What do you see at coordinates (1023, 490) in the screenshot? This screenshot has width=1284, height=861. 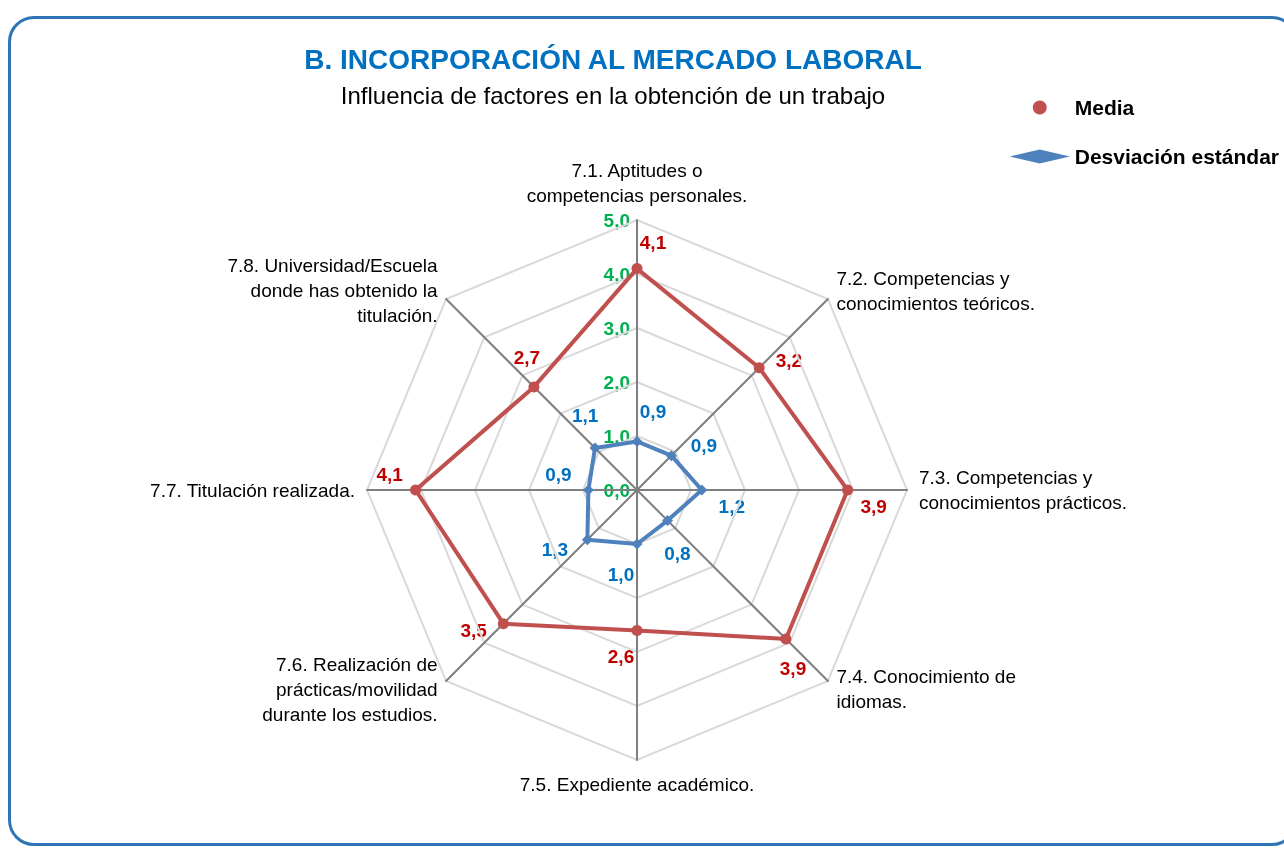 I see `spoke-label: 7.3. Competencias y conocimientos prácticos.` at bounding box center [1023, 490].